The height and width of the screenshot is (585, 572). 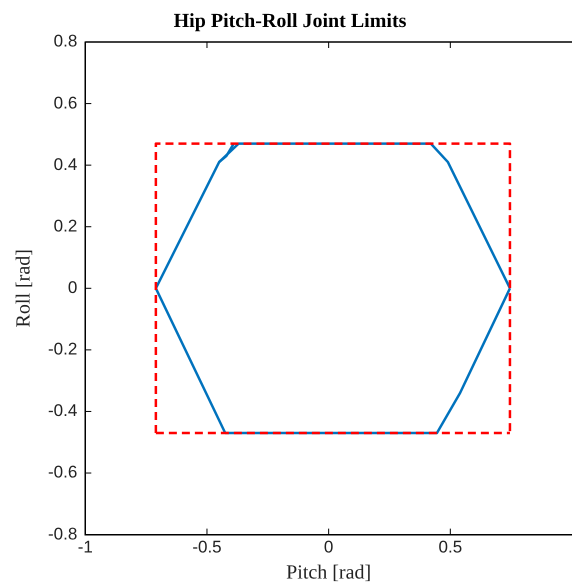 I want to click on x-axis-title: Pitch [rad], so click(x=329, y=572).